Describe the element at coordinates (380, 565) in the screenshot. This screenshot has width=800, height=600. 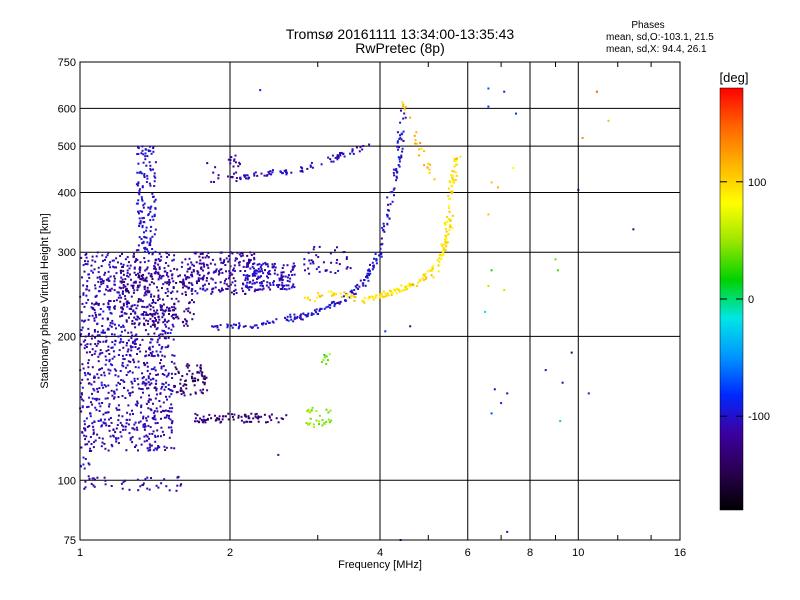
I see `x-axis-label: Frequency [MHz]` at that location.